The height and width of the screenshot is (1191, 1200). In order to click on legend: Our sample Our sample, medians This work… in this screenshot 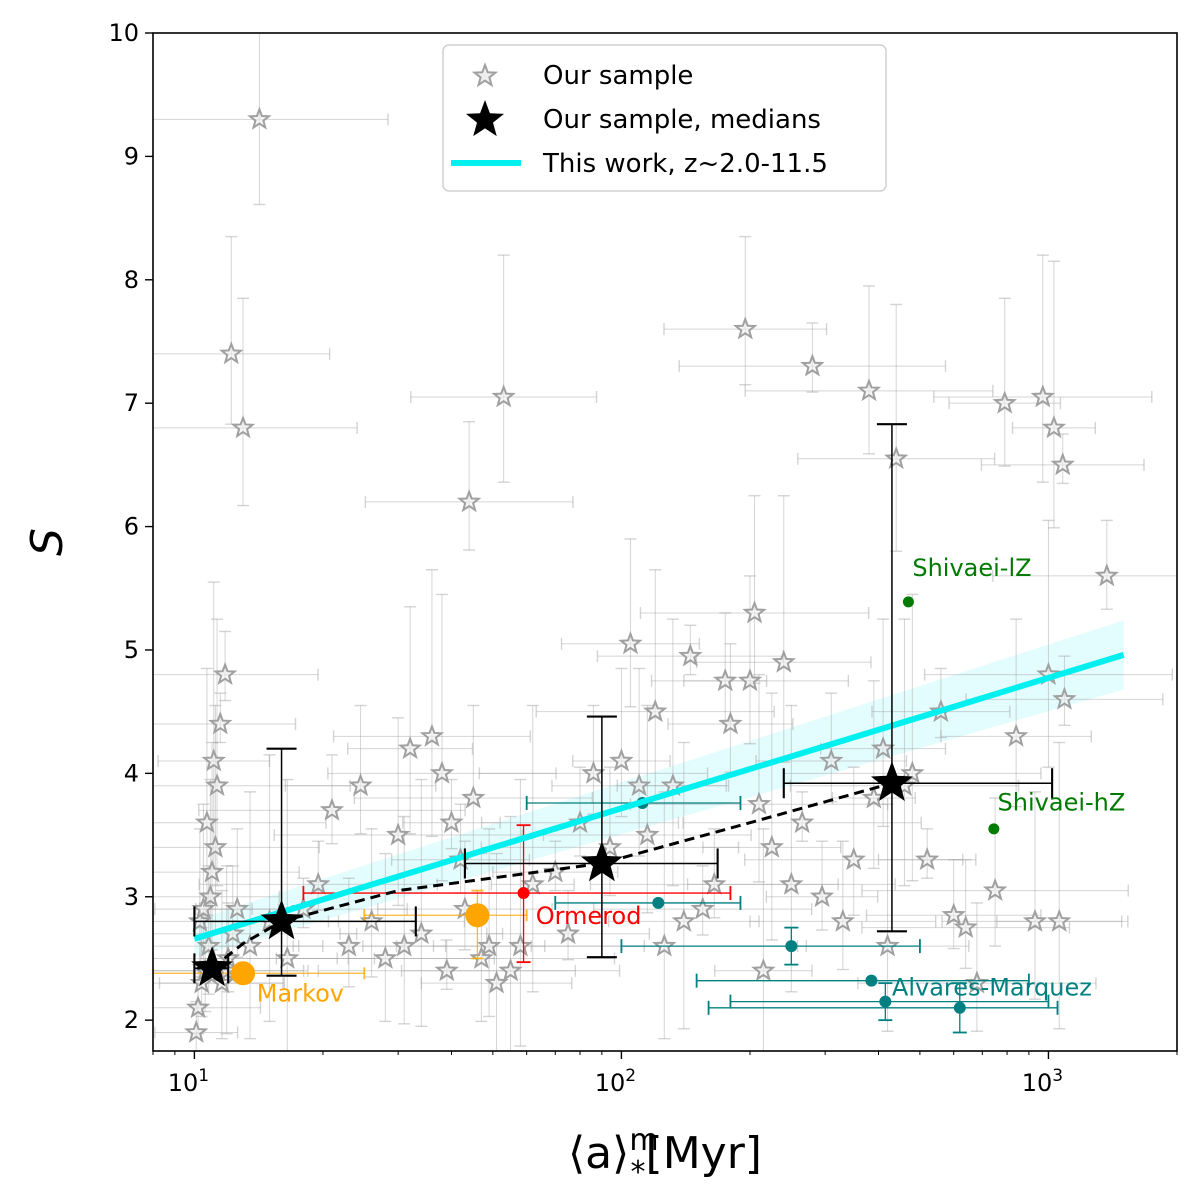, I will do `click(664, 118)`.